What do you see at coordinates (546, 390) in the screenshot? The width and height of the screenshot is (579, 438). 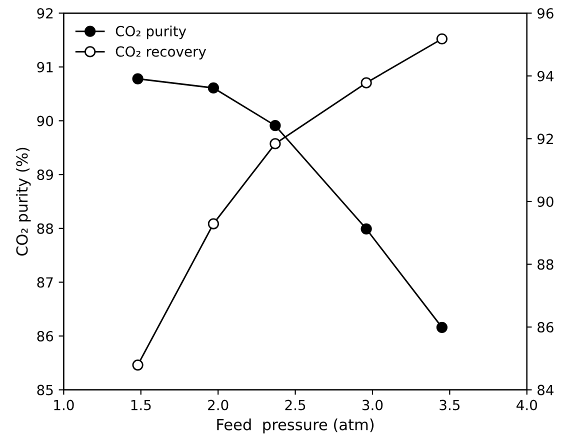 I see `y2-tick-label: 84` at bounding box center [546, 390].